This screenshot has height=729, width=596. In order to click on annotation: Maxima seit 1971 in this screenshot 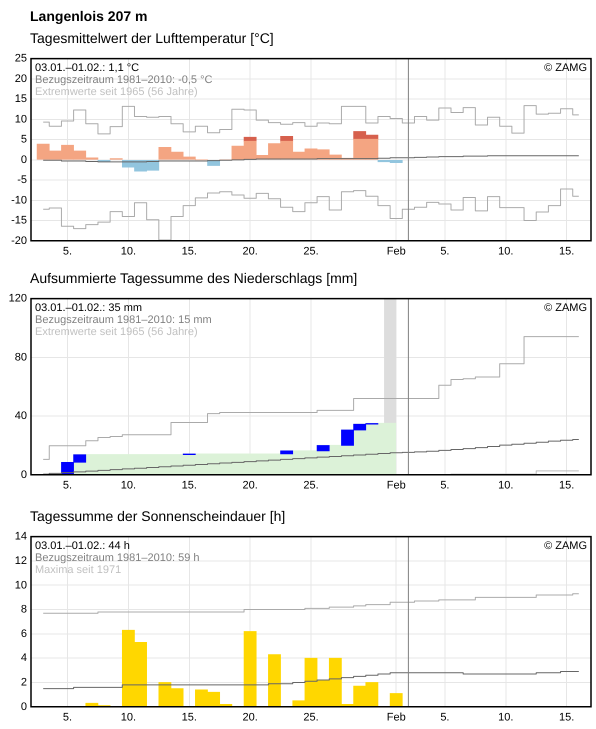, I will do `click(78, 570)`.